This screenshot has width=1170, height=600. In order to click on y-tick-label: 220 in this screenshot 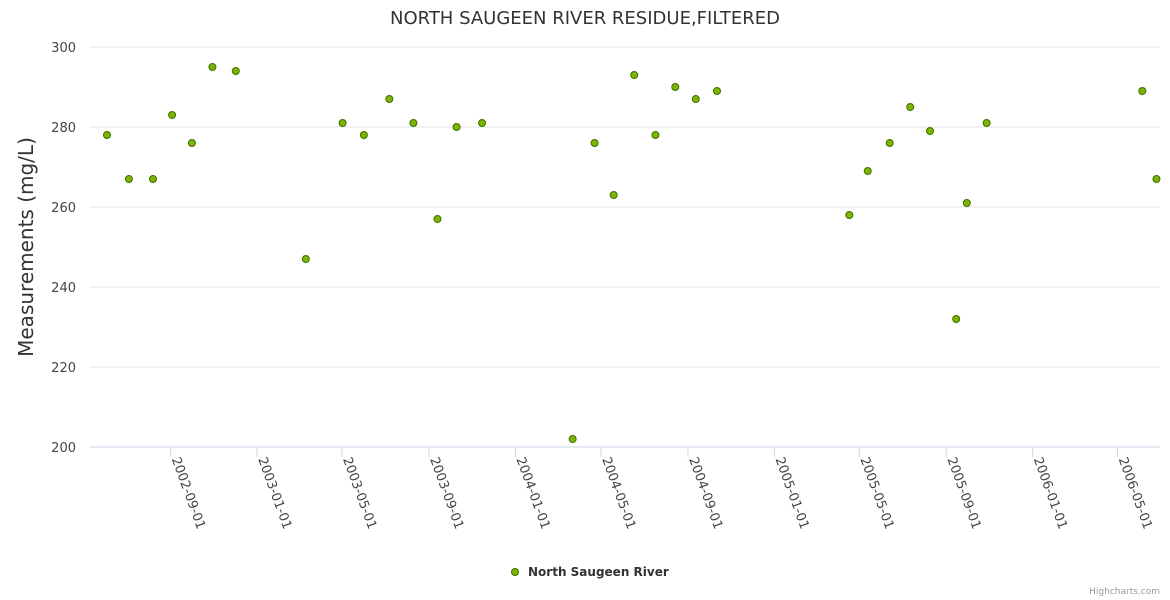, I will do `click(63, 368)`.